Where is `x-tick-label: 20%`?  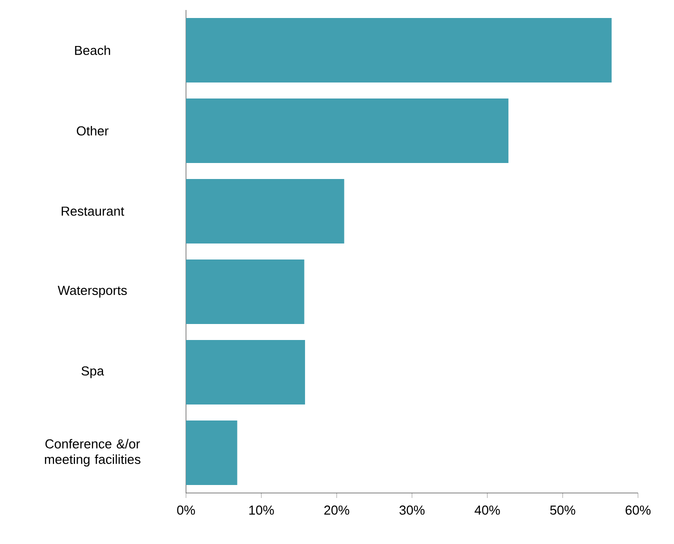
x-tick-label: 20% is located at coordinates (337, 510).